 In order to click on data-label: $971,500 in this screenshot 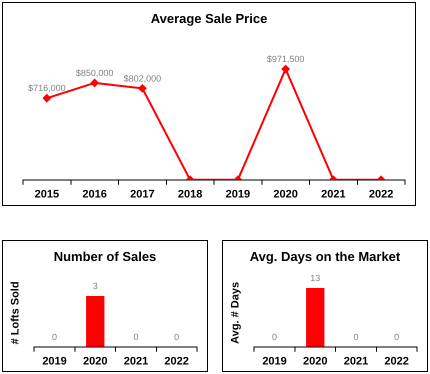, I will do `click(285, 59)`.